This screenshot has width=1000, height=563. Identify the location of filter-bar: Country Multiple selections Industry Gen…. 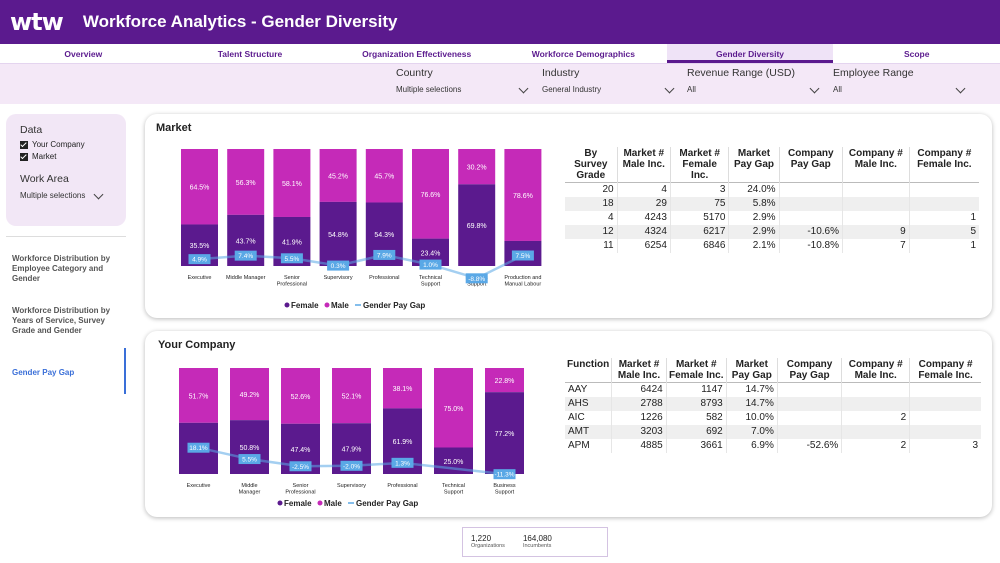
(500, 84).